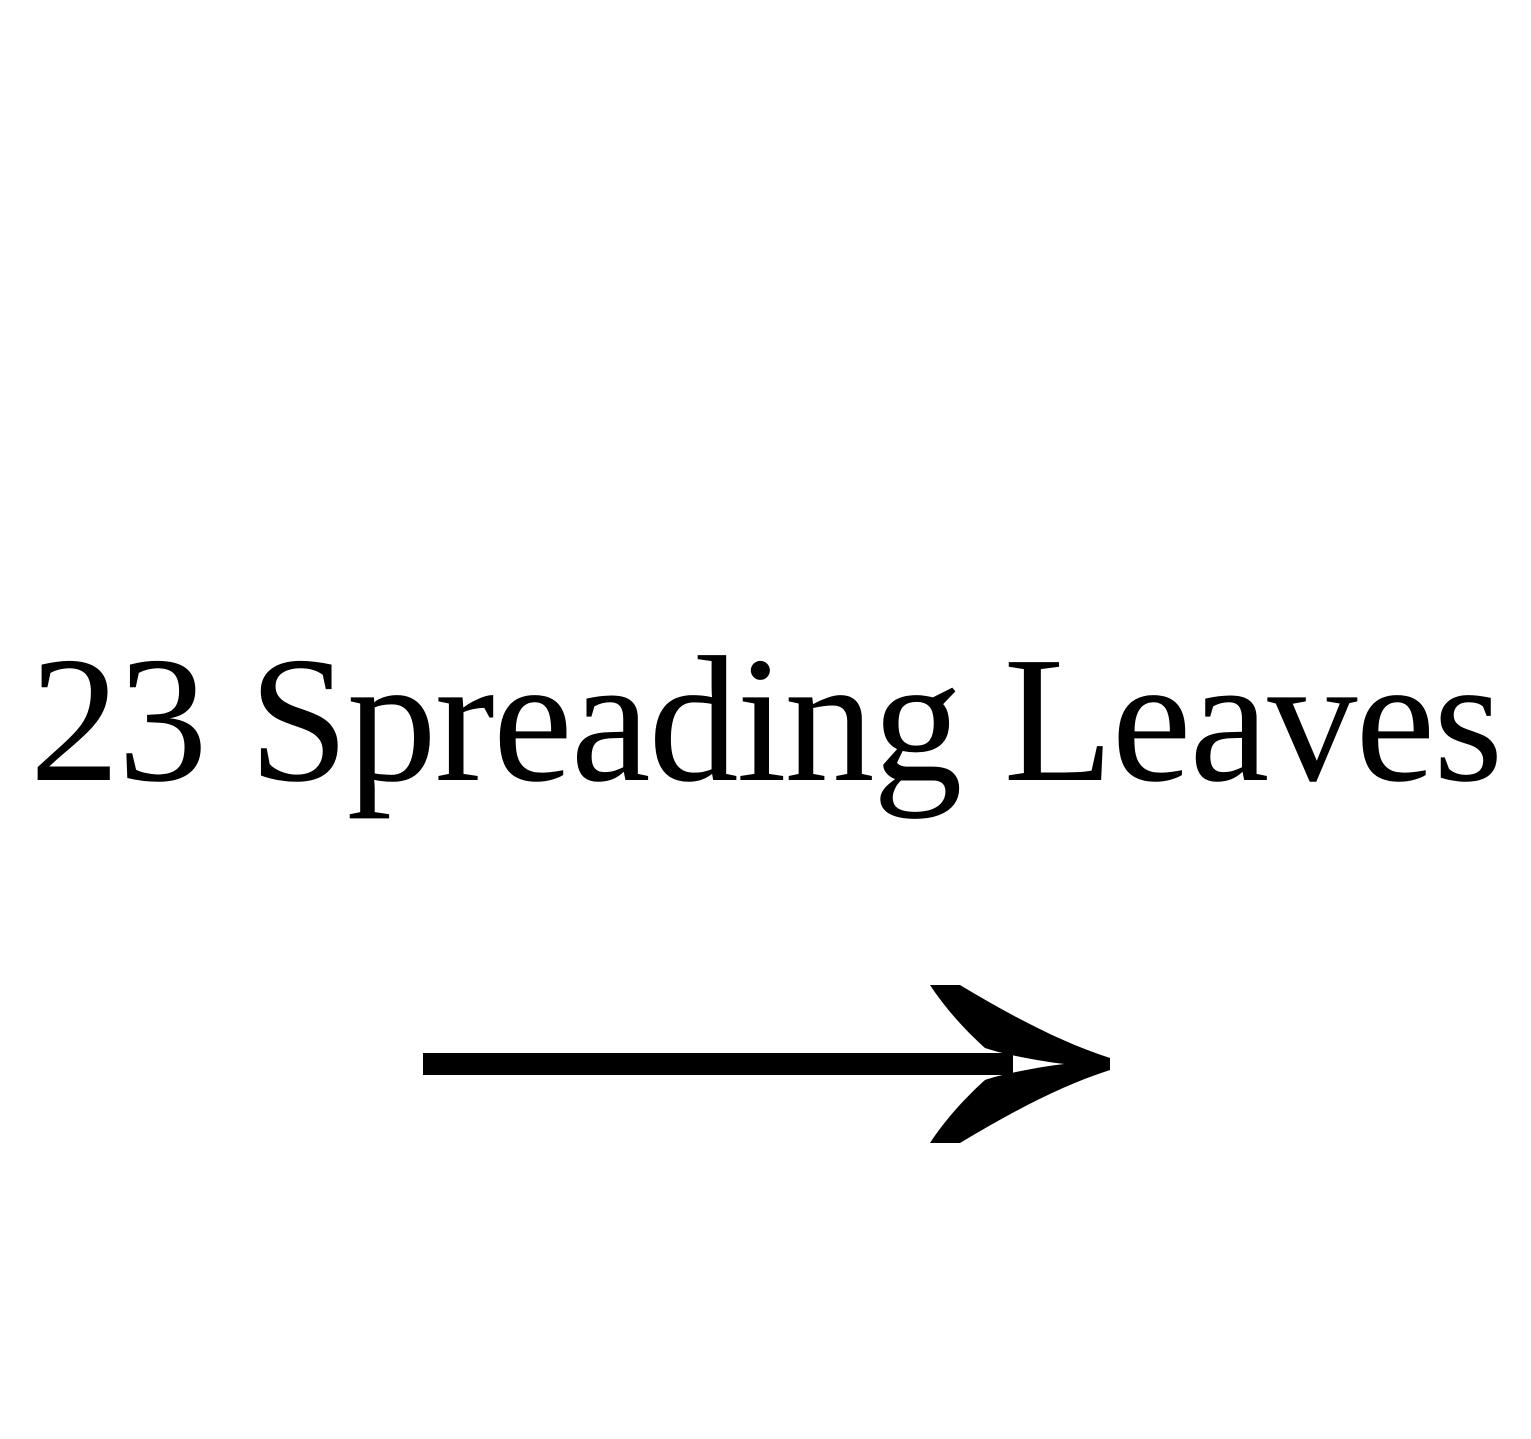  What do you see at coordinates (766, 719) in the screenshot?
I see `page-title: 23 Spreading Leaves` at bounding box center [766, 719].